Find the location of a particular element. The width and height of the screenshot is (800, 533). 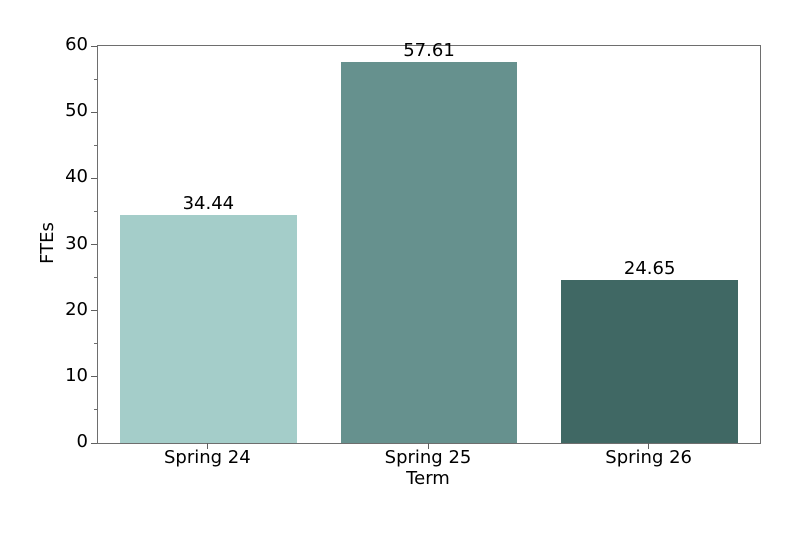

y-tick-label: 60 is located at coordinates (76, 44).